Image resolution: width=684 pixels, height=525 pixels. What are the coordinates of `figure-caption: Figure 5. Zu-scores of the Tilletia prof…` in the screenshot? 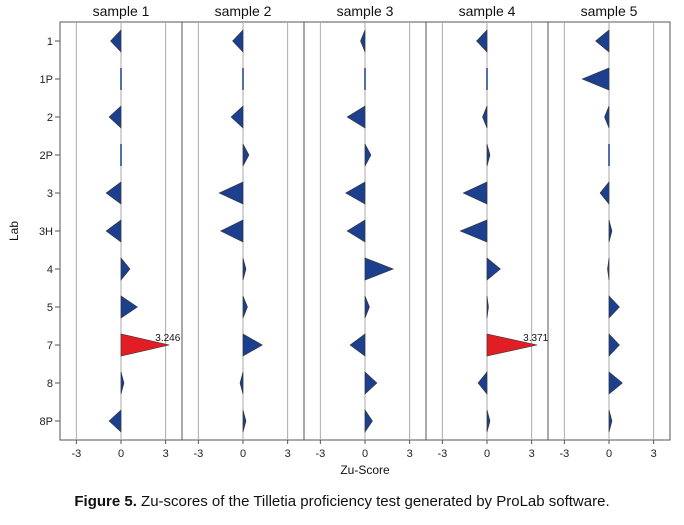 It's located at (342, 501).